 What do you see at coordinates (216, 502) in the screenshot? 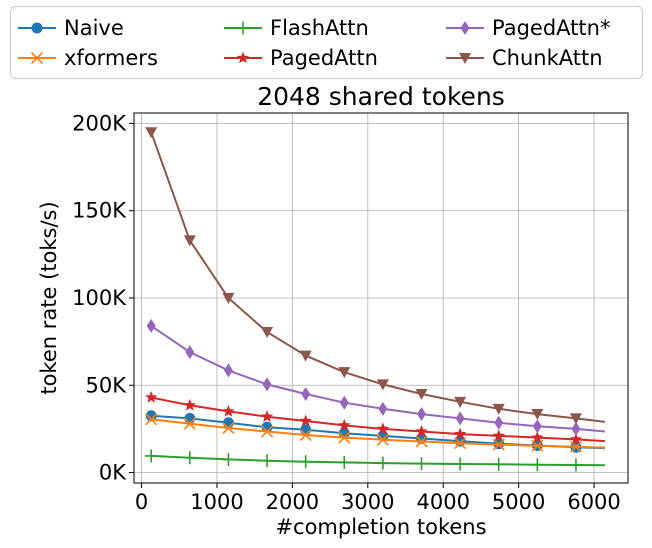
I see `x-tick-label: 1000` at bounding box center [216, 502].